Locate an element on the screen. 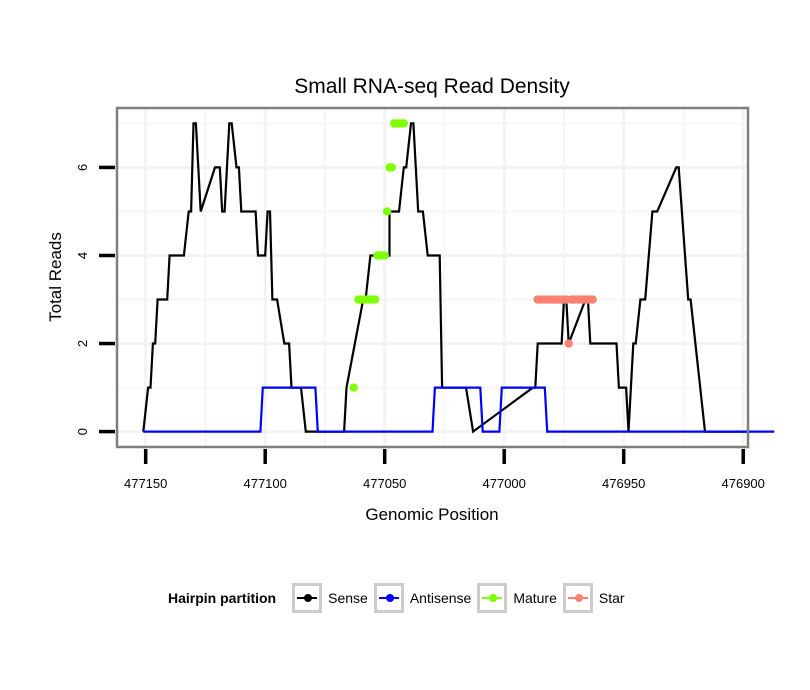 The height and width of the screenshot is (690, 810). chart-title: Small RNA-seq Read Density is located at coordinates (432, 86).